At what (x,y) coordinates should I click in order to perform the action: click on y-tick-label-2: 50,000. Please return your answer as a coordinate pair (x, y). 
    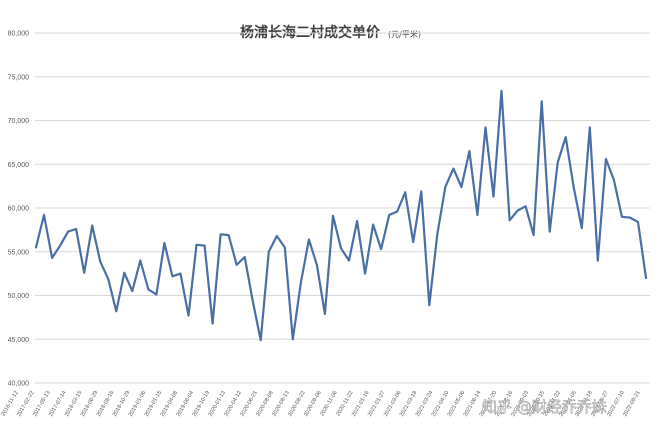
    Looking at the image, I should click on (19, 296).